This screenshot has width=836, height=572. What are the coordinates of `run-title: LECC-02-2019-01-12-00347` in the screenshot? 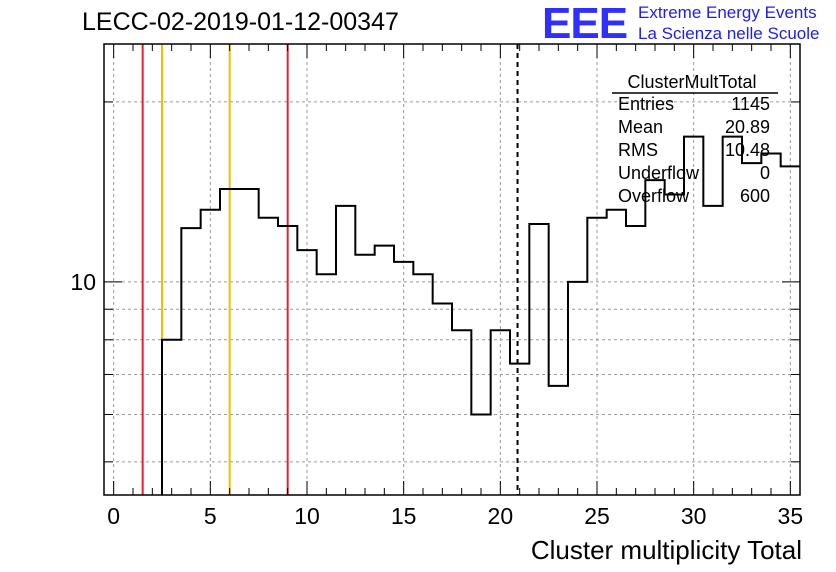 It's located at (240, 22).